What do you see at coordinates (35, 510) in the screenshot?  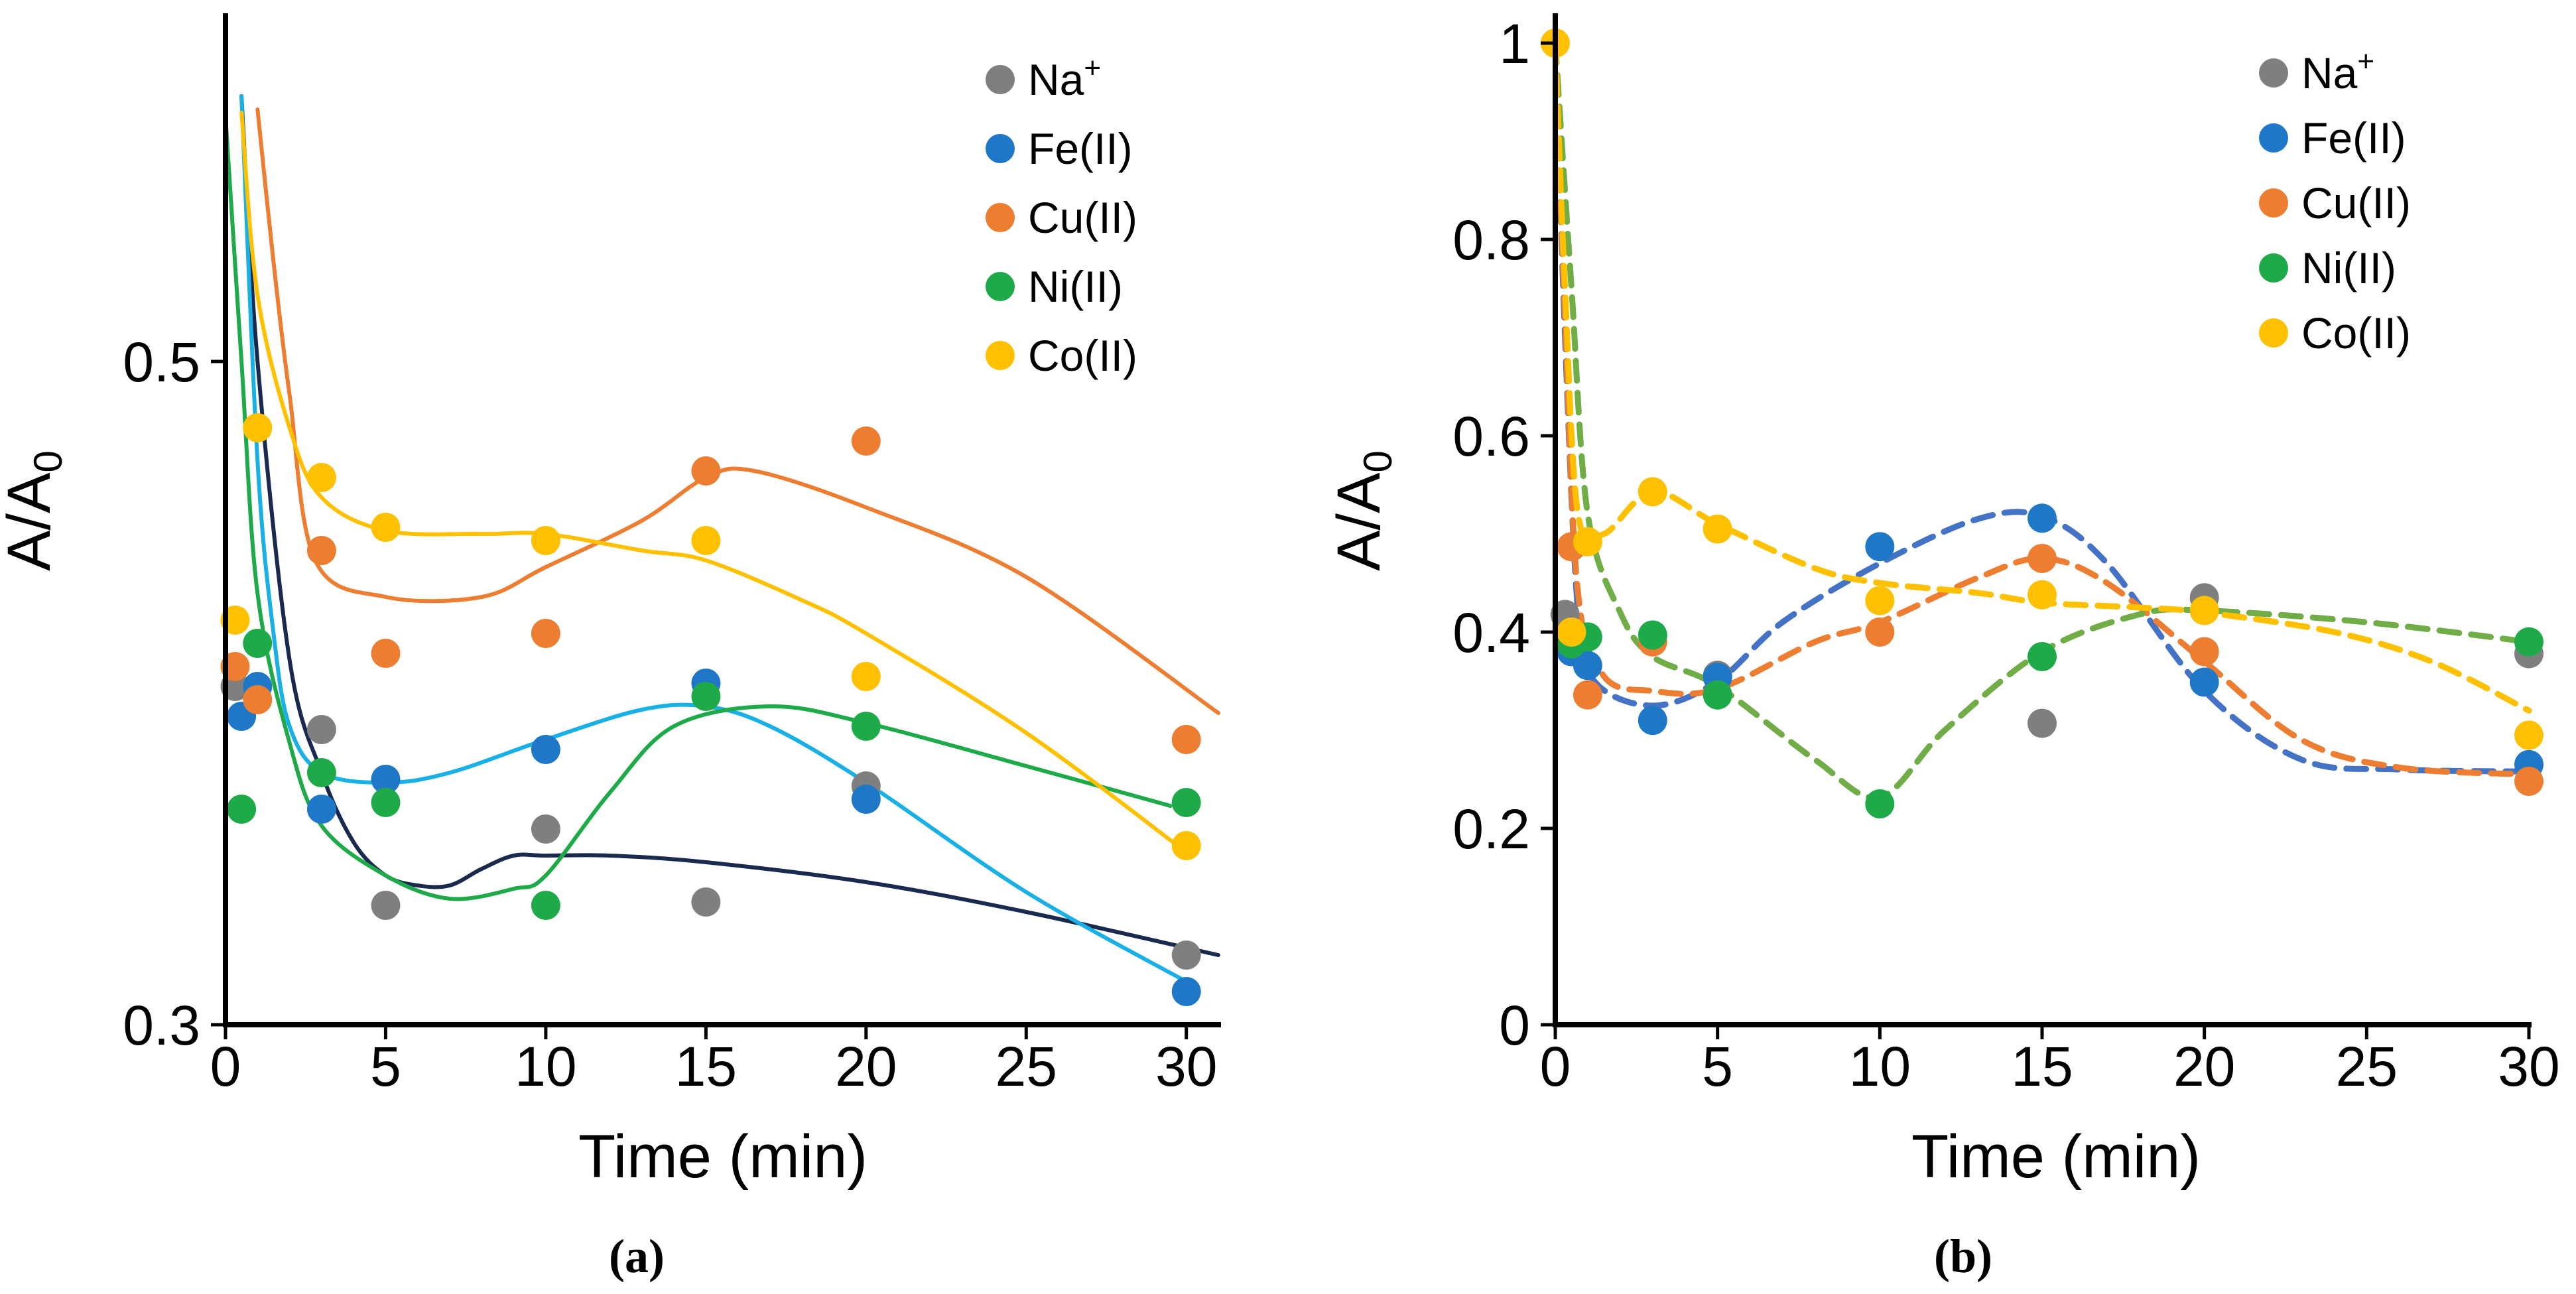 I see `y-axis-title: A/A0` at bounding box center [35, 510].